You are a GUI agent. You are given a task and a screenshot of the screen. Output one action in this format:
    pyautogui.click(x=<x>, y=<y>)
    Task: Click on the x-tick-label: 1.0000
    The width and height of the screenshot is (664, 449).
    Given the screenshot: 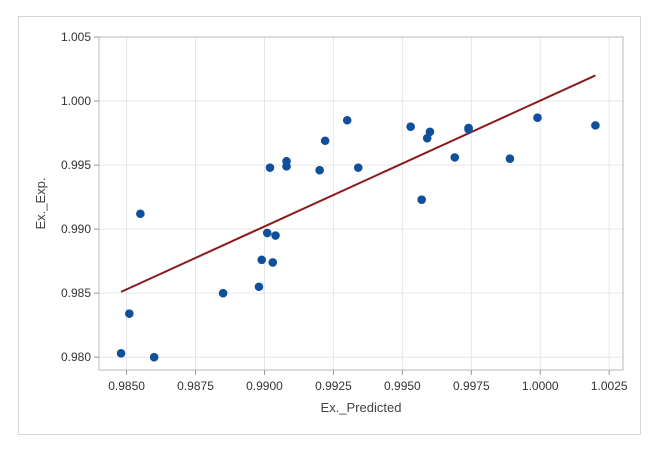 What is the action you would take?
    pyautogui.click(x=540, y=386)
    